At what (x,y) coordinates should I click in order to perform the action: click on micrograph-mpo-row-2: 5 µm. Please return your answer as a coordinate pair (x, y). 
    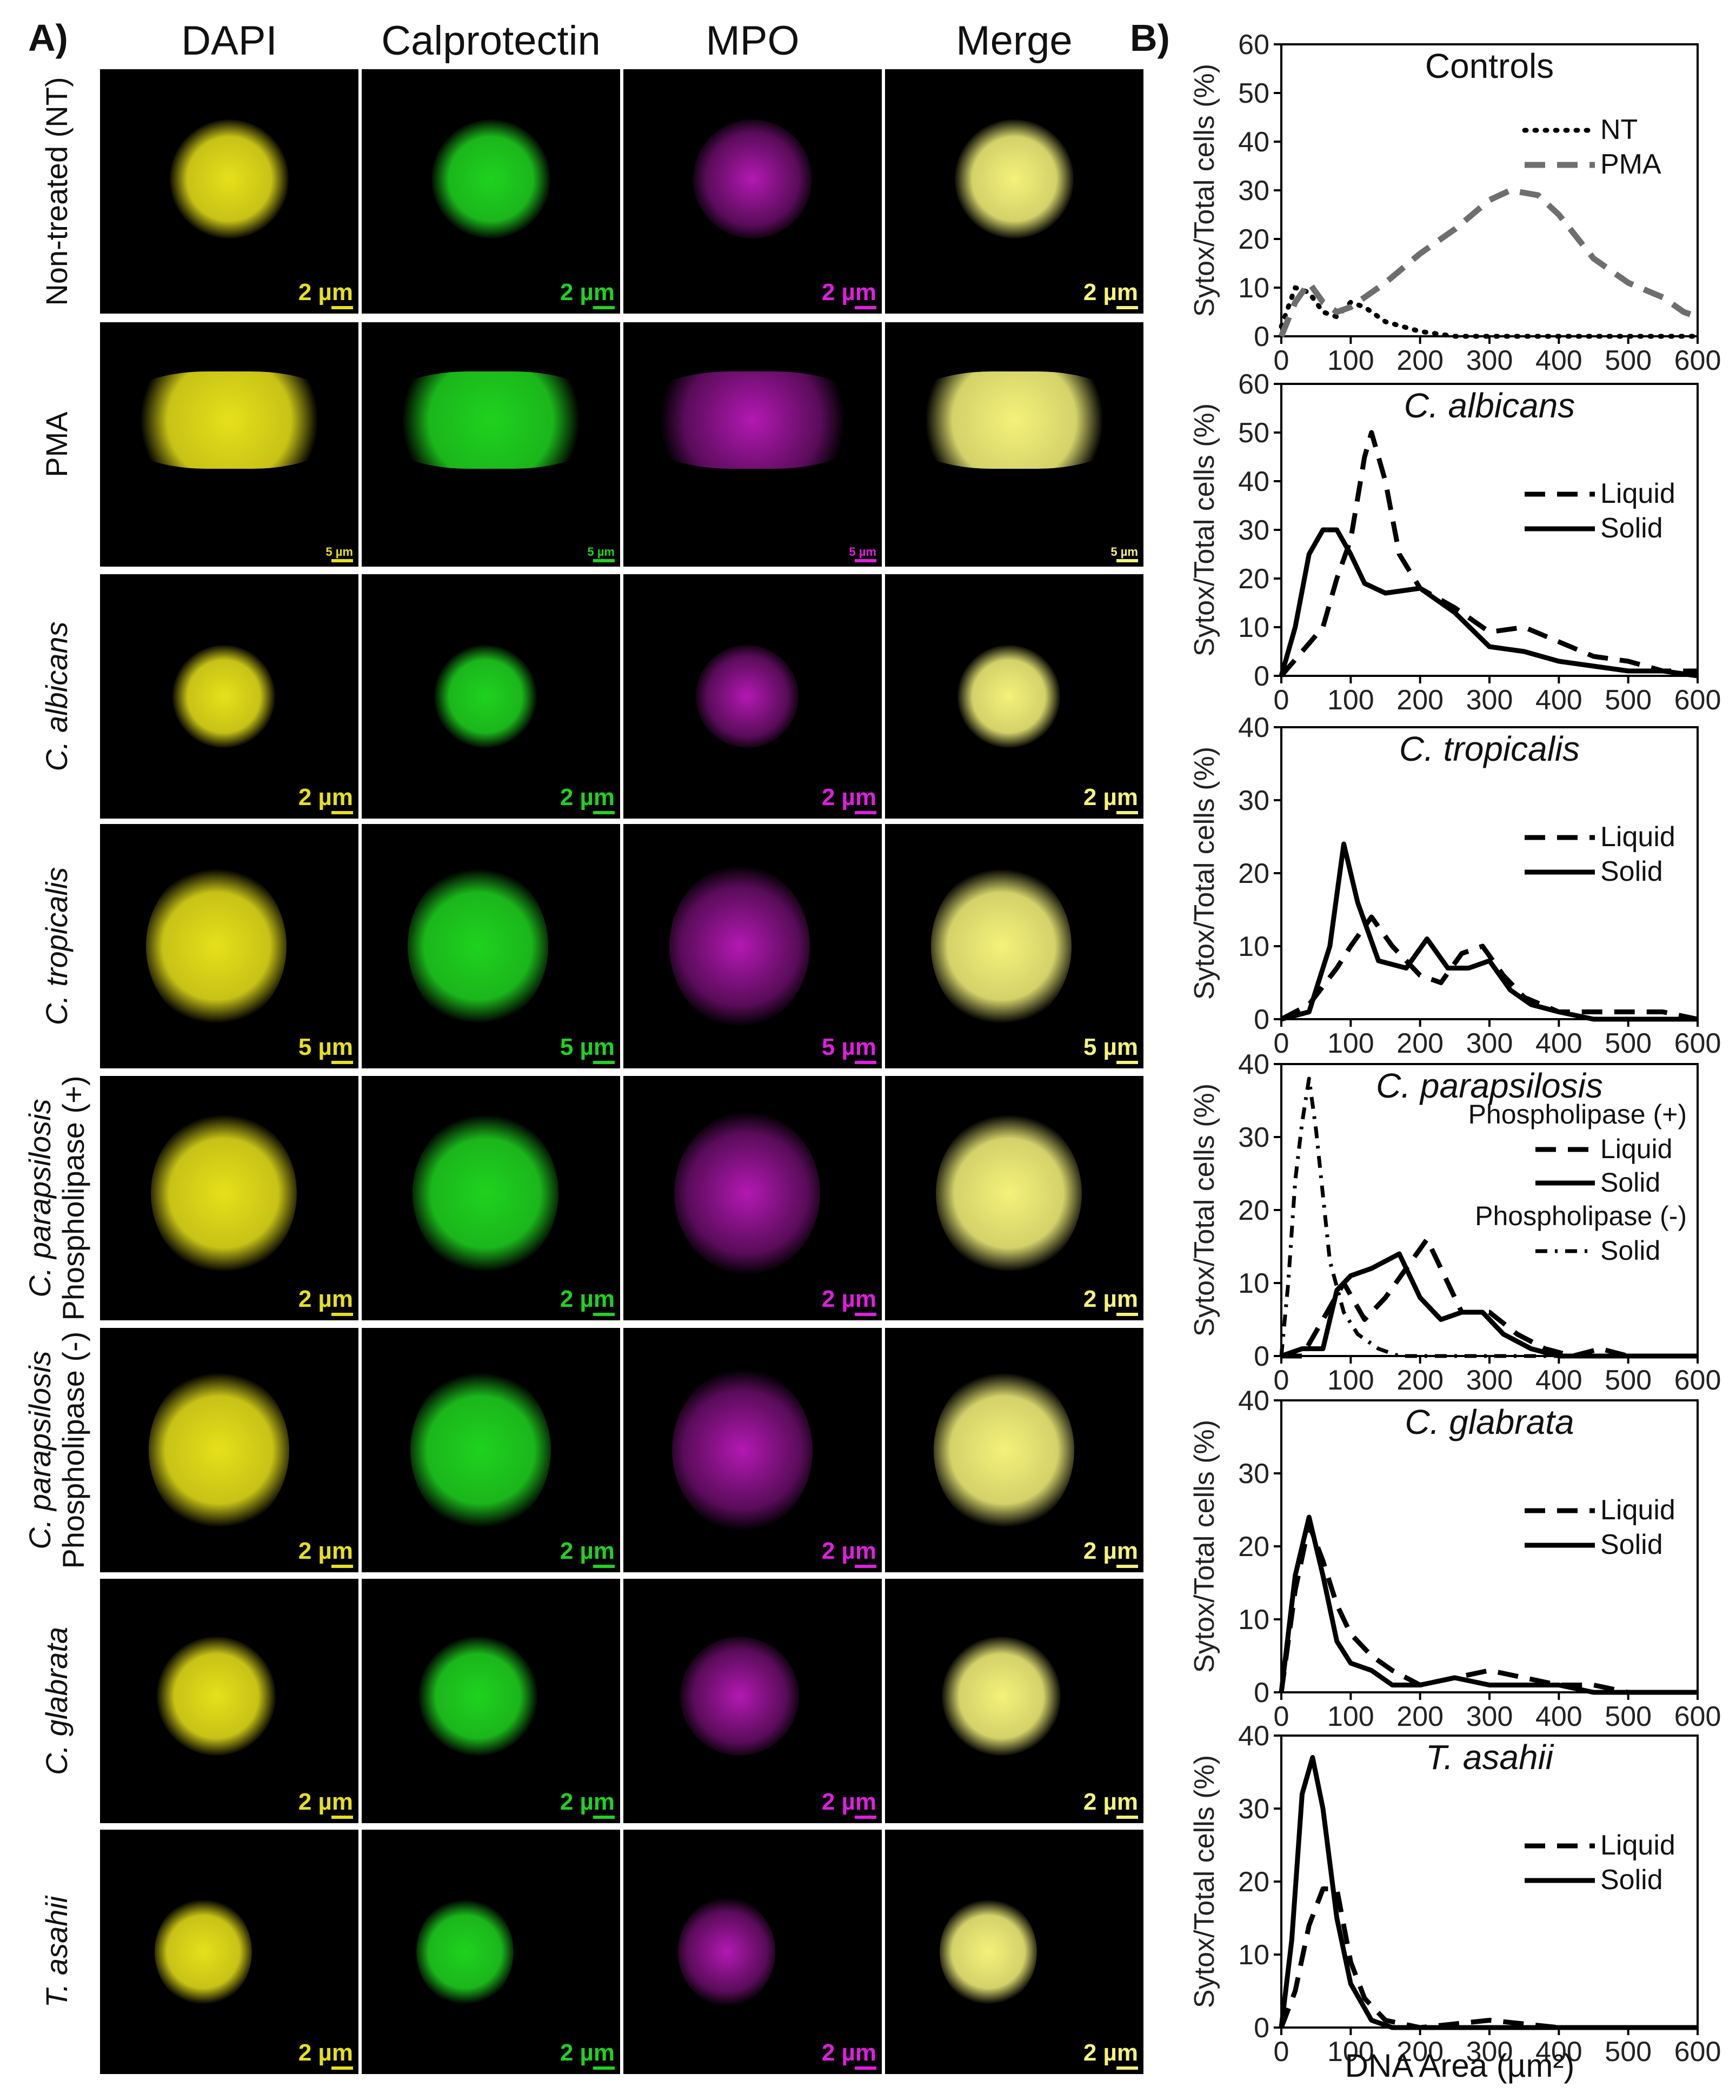
    Looking at the image, I should click on (753, 445).